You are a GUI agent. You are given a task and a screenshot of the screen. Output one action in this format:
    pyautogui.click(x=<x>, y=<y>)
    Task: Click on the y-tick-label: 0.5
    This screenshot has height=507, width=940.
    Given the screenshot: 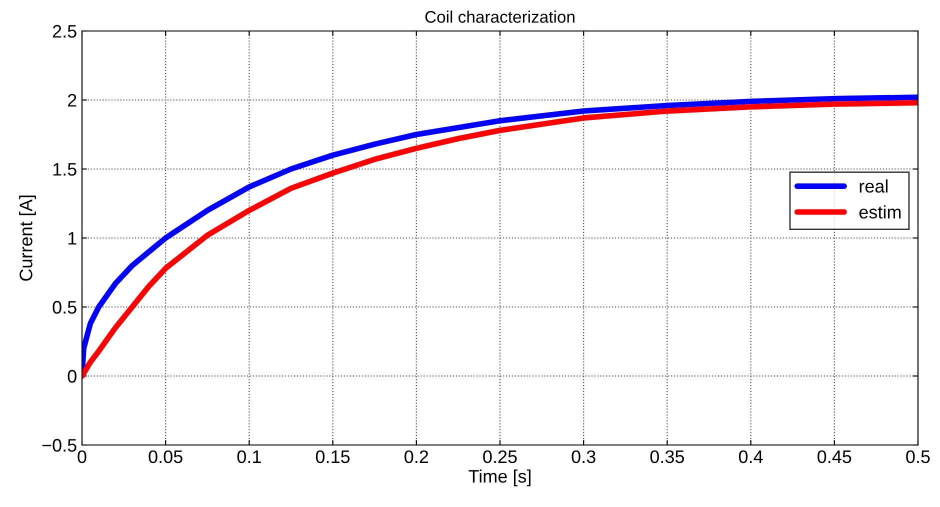 What is the action you would take?
    pyautogui.click(x=64, y=307)
    